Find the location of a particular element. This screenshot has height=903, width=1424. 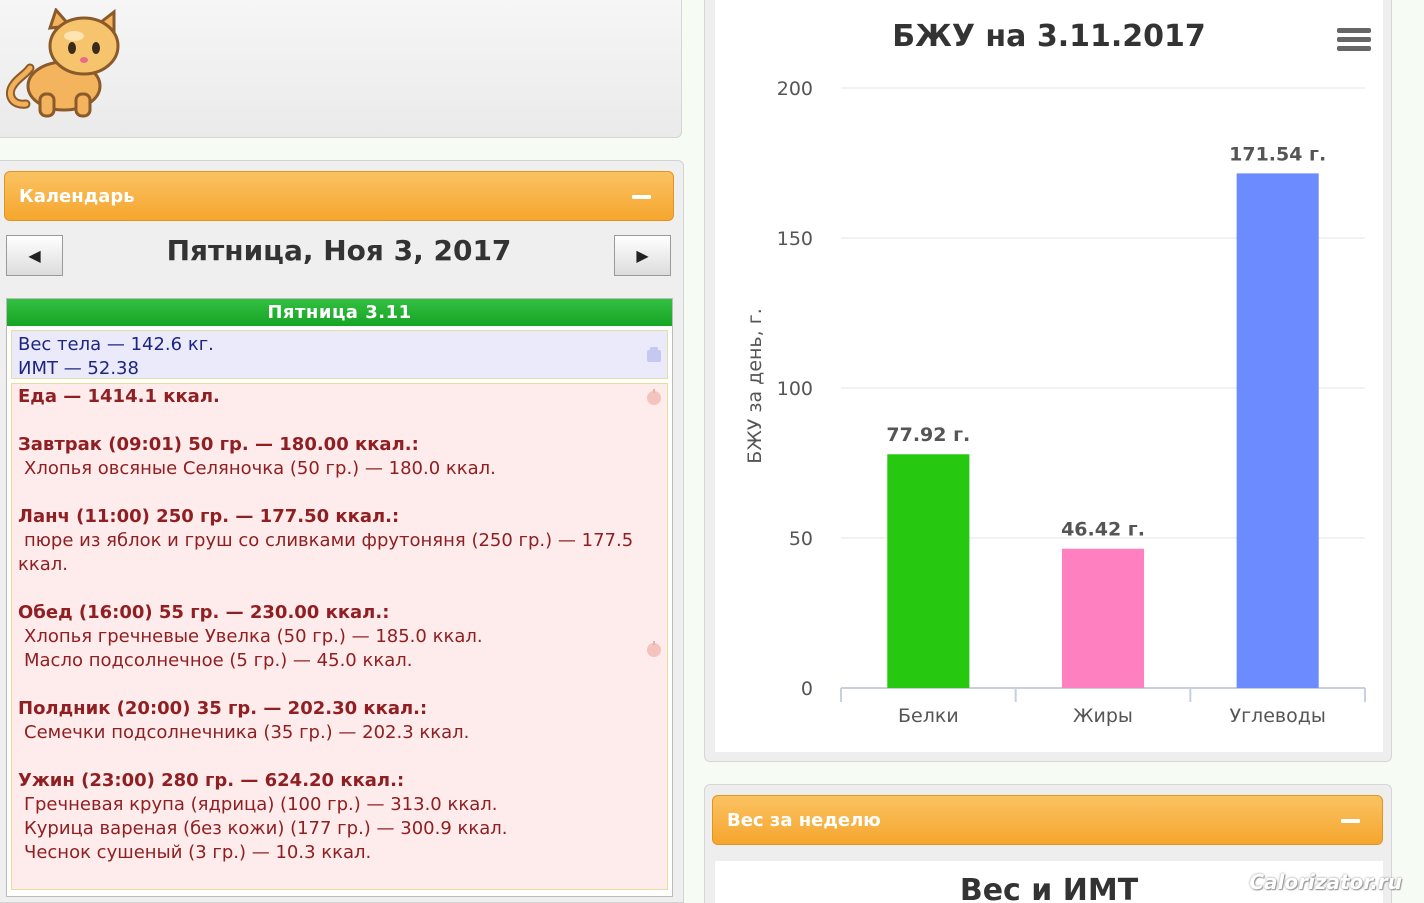

y-tick-label: 50 is located at coordinates (801, 539).